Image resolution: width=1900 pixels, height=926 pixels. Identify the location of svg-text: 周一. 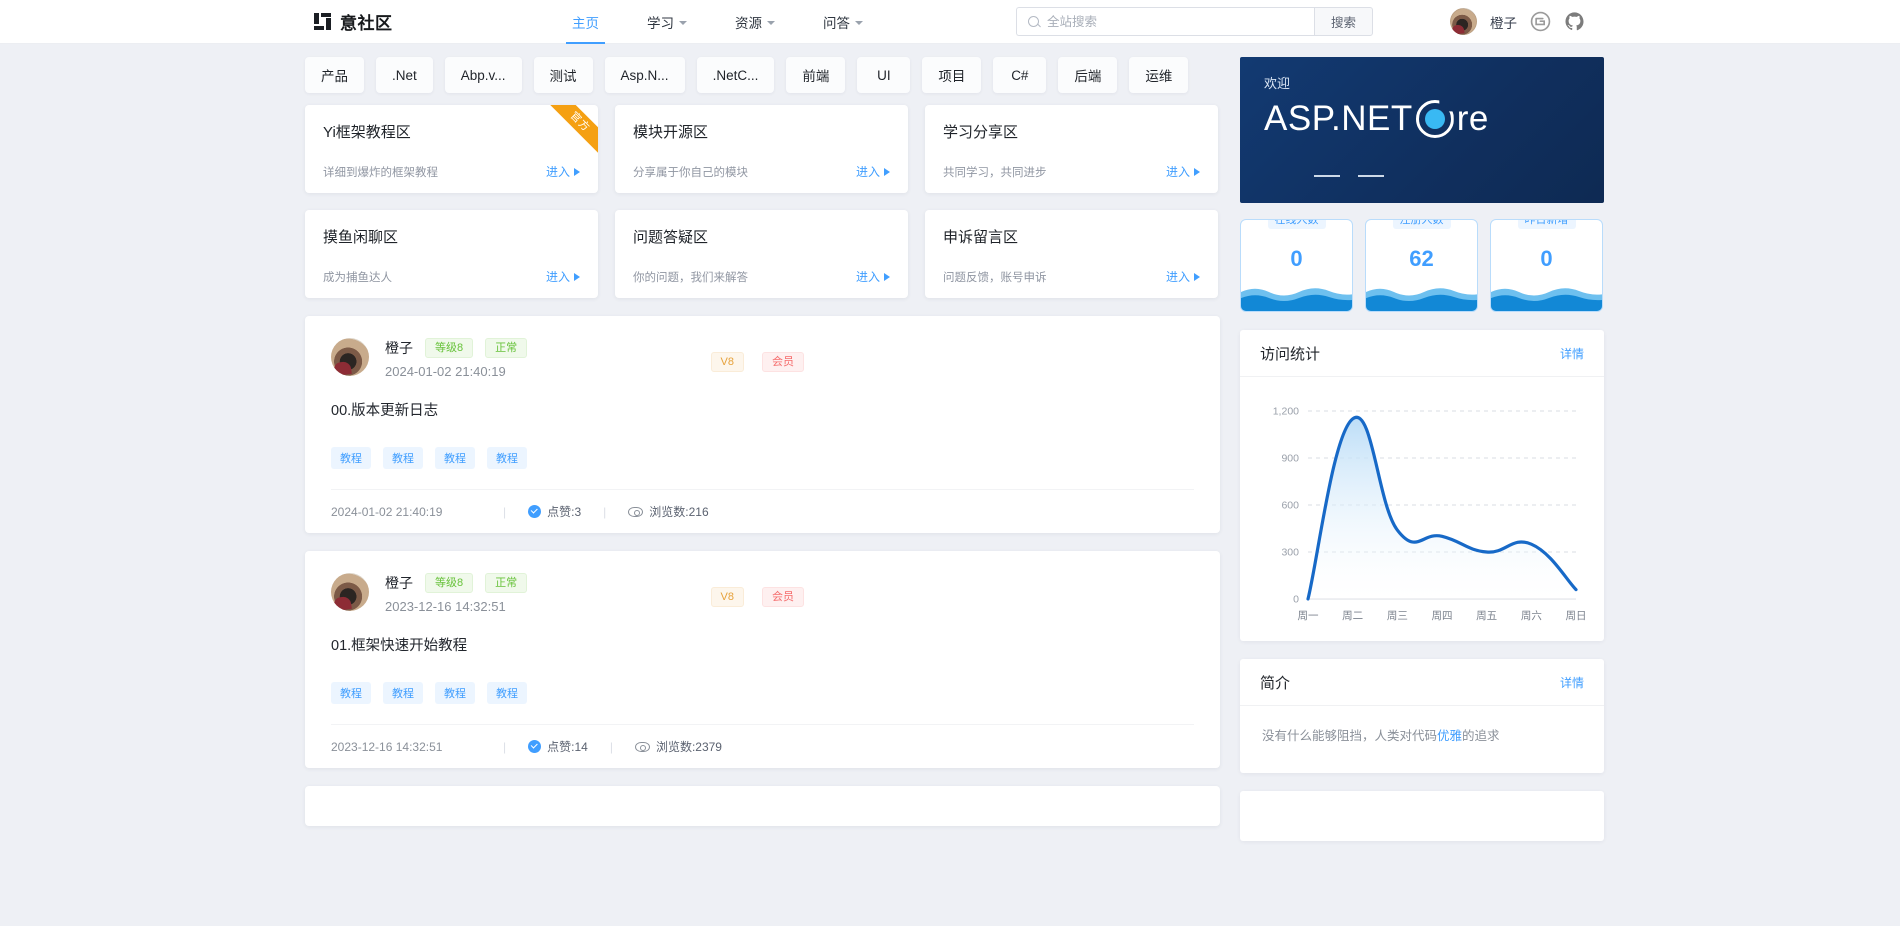
(1309, 616).